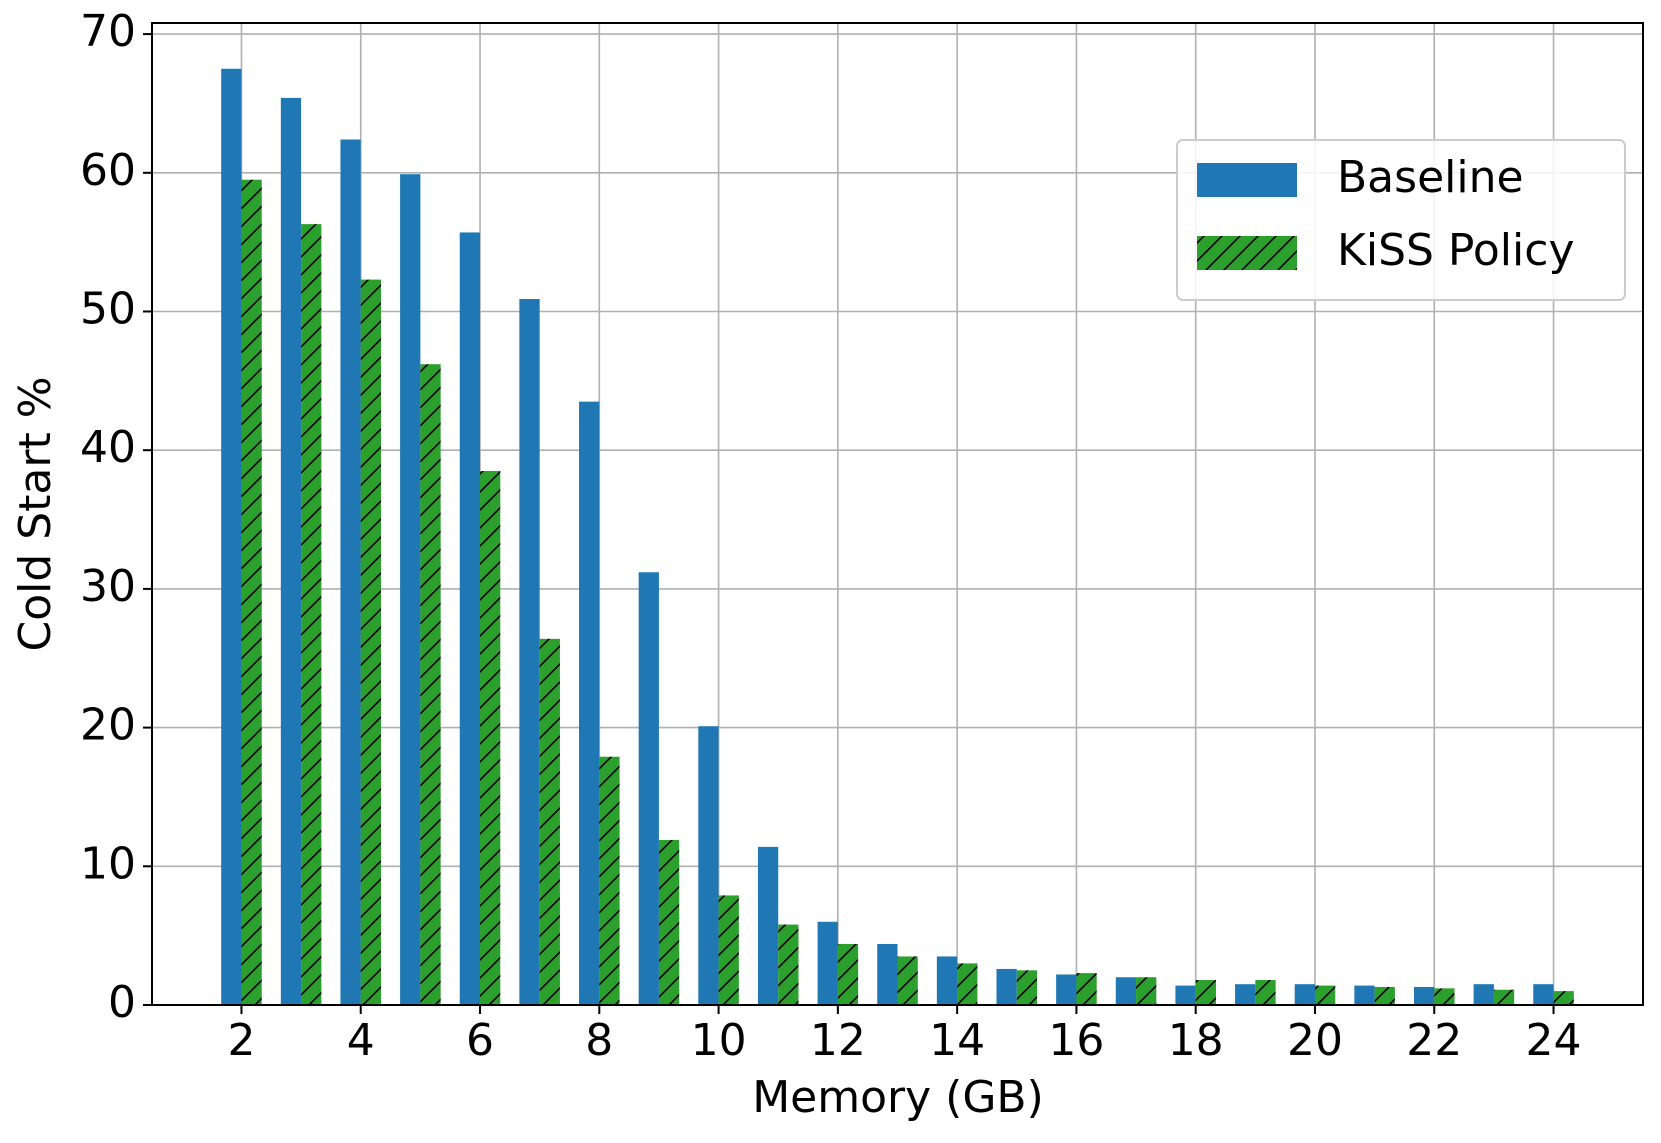 The width and height of the screenshot is (1661, 1143). What do you see at coordinates (122, 1002) in the screenshot?
I see `y-tick-label: 0` at bounding box center [122, 1002].